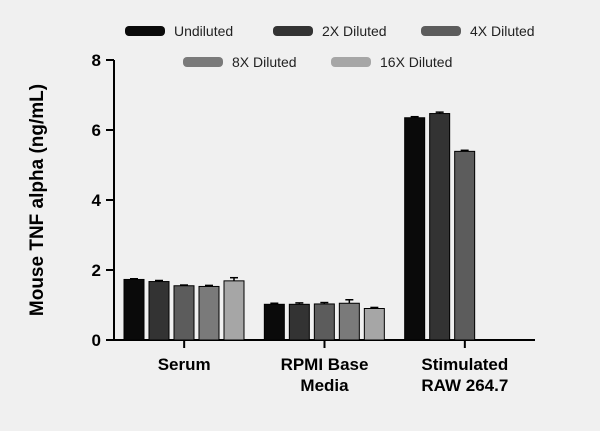 The image size is (600, 431). I want to click on x-tick-label: Stimulated RAW 264.7, so click(464, 375).